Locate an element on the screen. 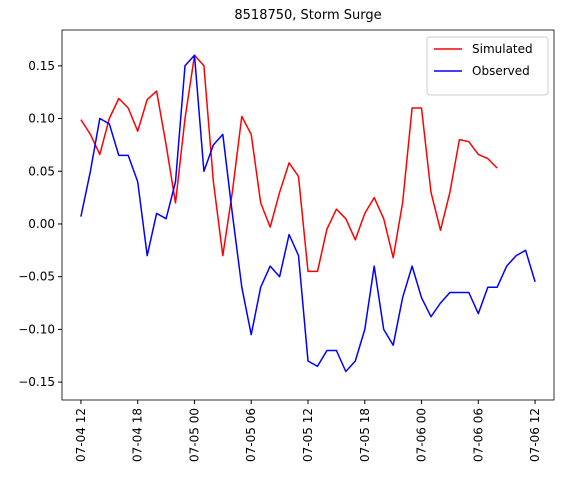  legend-label: Simulated is located at coordinates (502, 49).